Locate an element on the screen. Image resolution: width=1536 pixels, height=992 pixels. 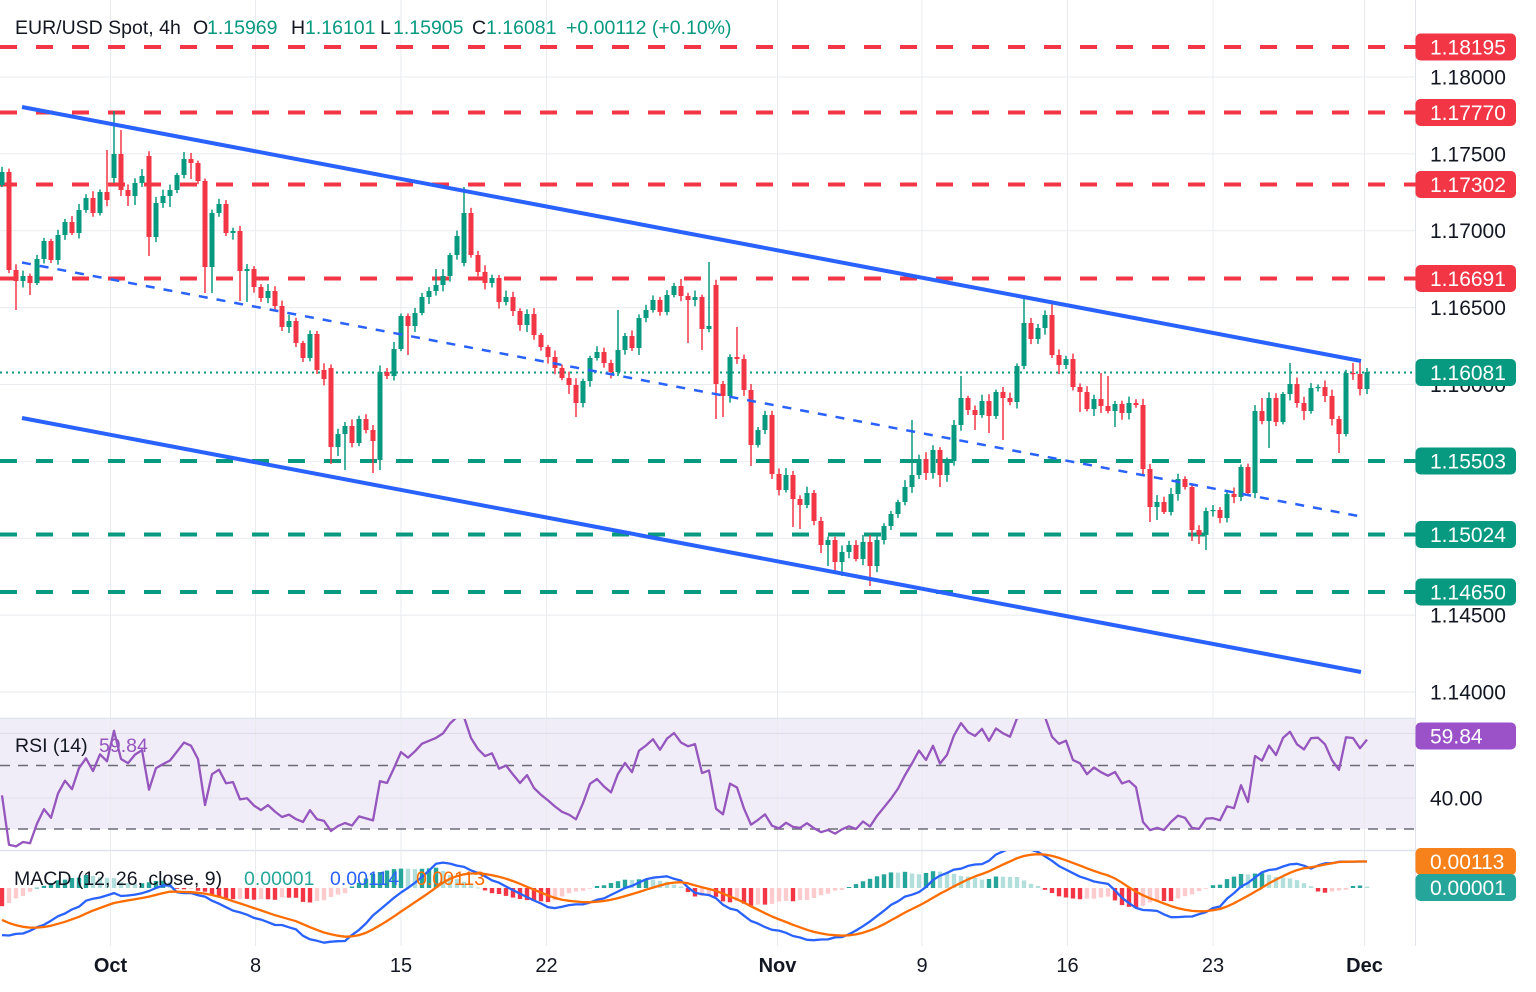
svg-text: 1.14500 is located at coordinates (1468, 616).